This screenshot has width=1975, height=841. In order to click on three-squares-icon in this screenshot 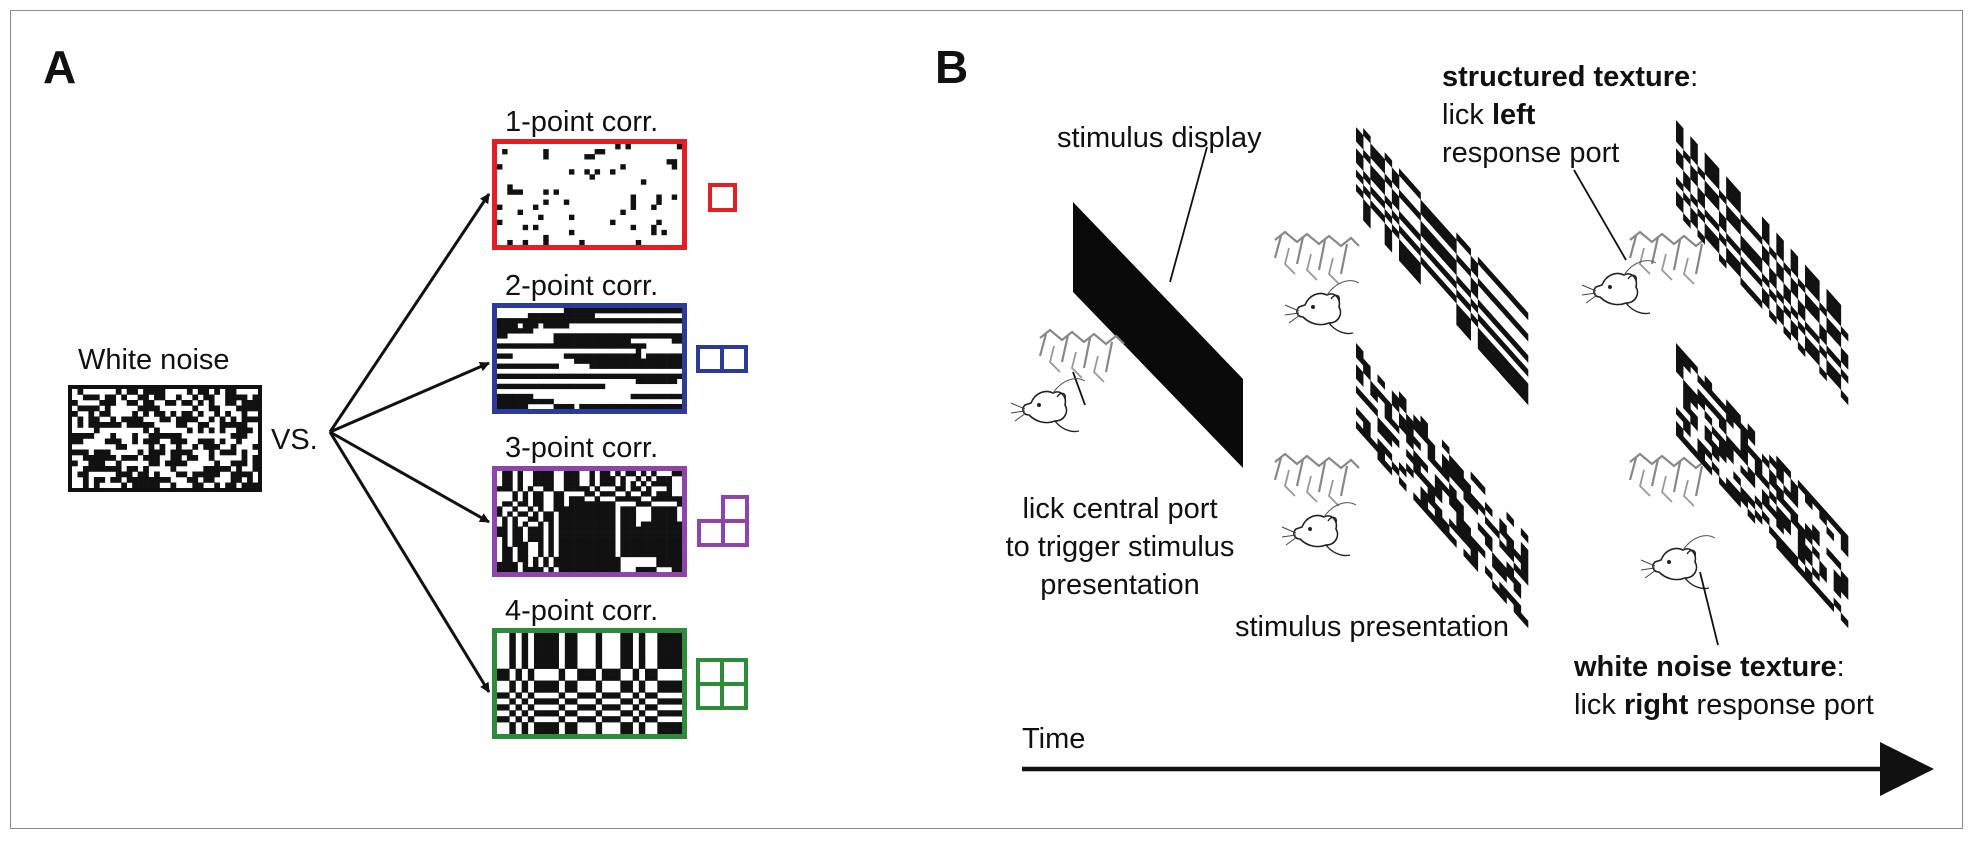, I will do `click(723, 521)`.